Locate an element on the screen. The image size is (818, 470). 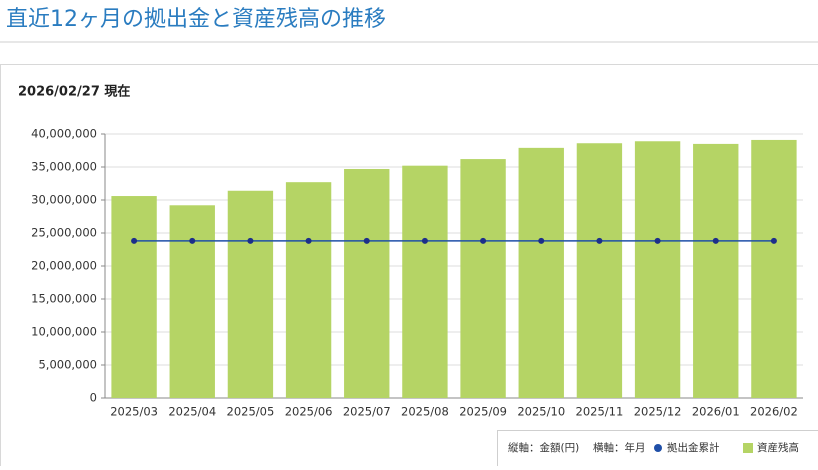
chart-subtitle: 2026/02/27 現在 is located at coordinates (74, 92).